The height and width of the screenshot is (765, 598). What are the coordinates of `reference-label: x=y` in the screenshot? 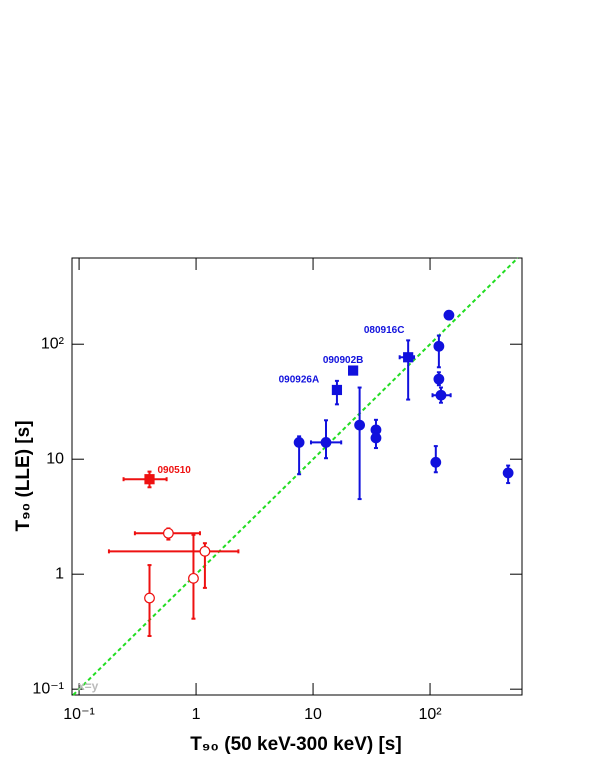 It's located at (88, 686).